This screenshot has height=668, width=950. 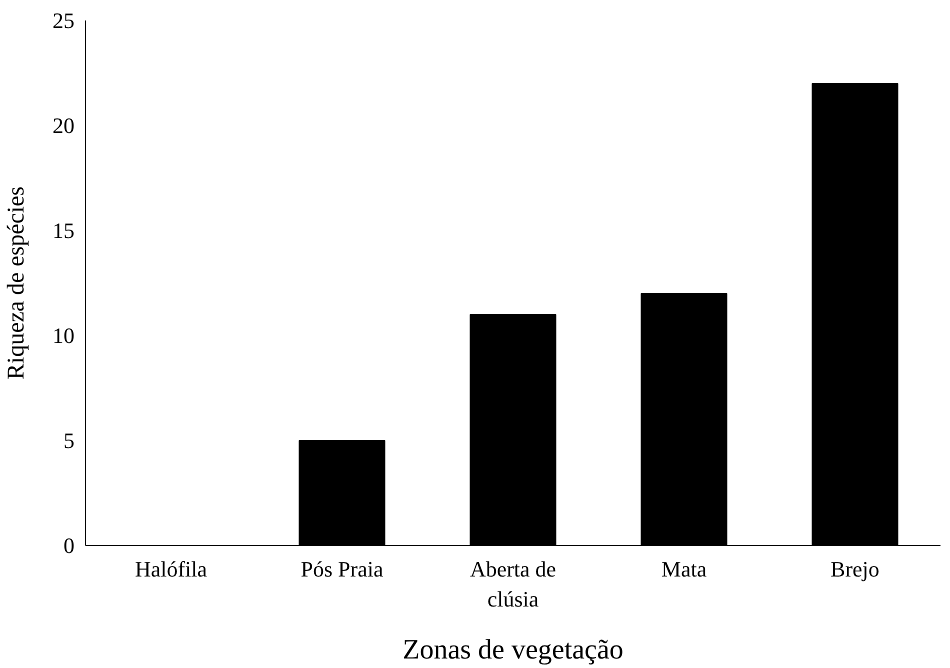 What do you see at coordinates (684, 569) in the screenshot?
I see `x-tick-label: Mata` at bounding box center [684, 569].